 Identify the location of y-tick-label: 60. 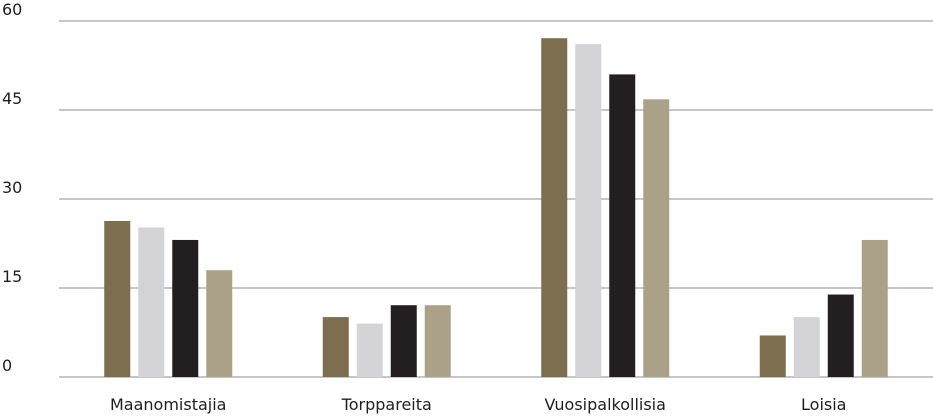
(12, 9).